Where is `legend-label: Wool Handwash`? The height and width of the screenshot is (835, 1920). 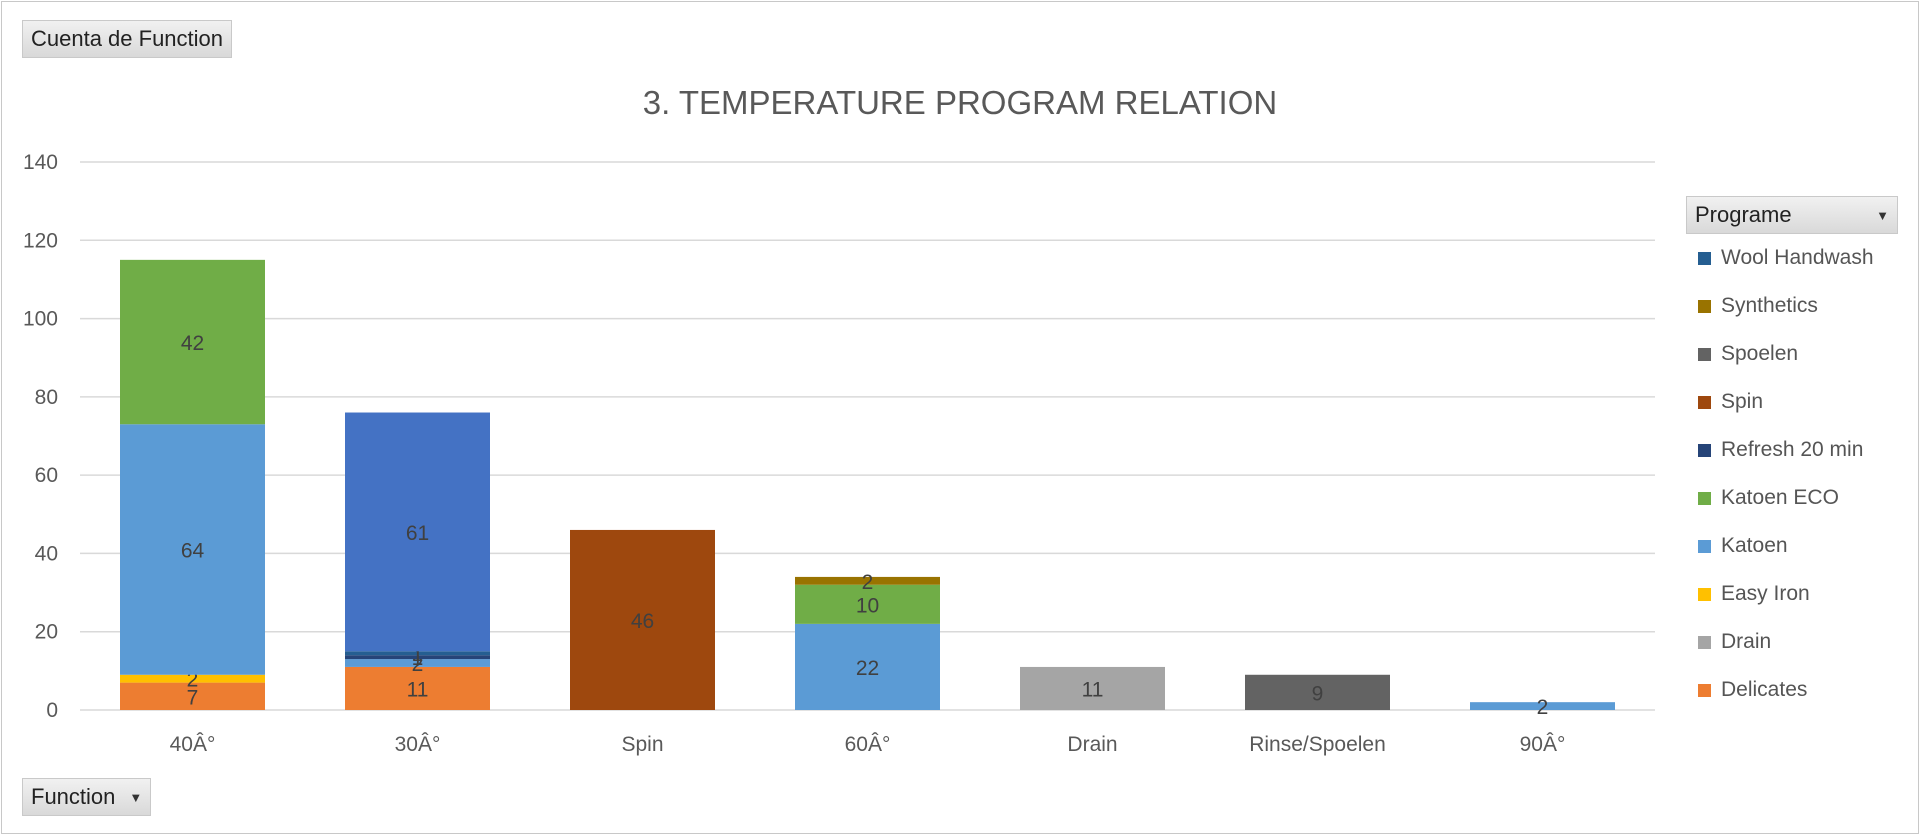 legend-label: Wool Handwash is located at coordinates (1797, 257).